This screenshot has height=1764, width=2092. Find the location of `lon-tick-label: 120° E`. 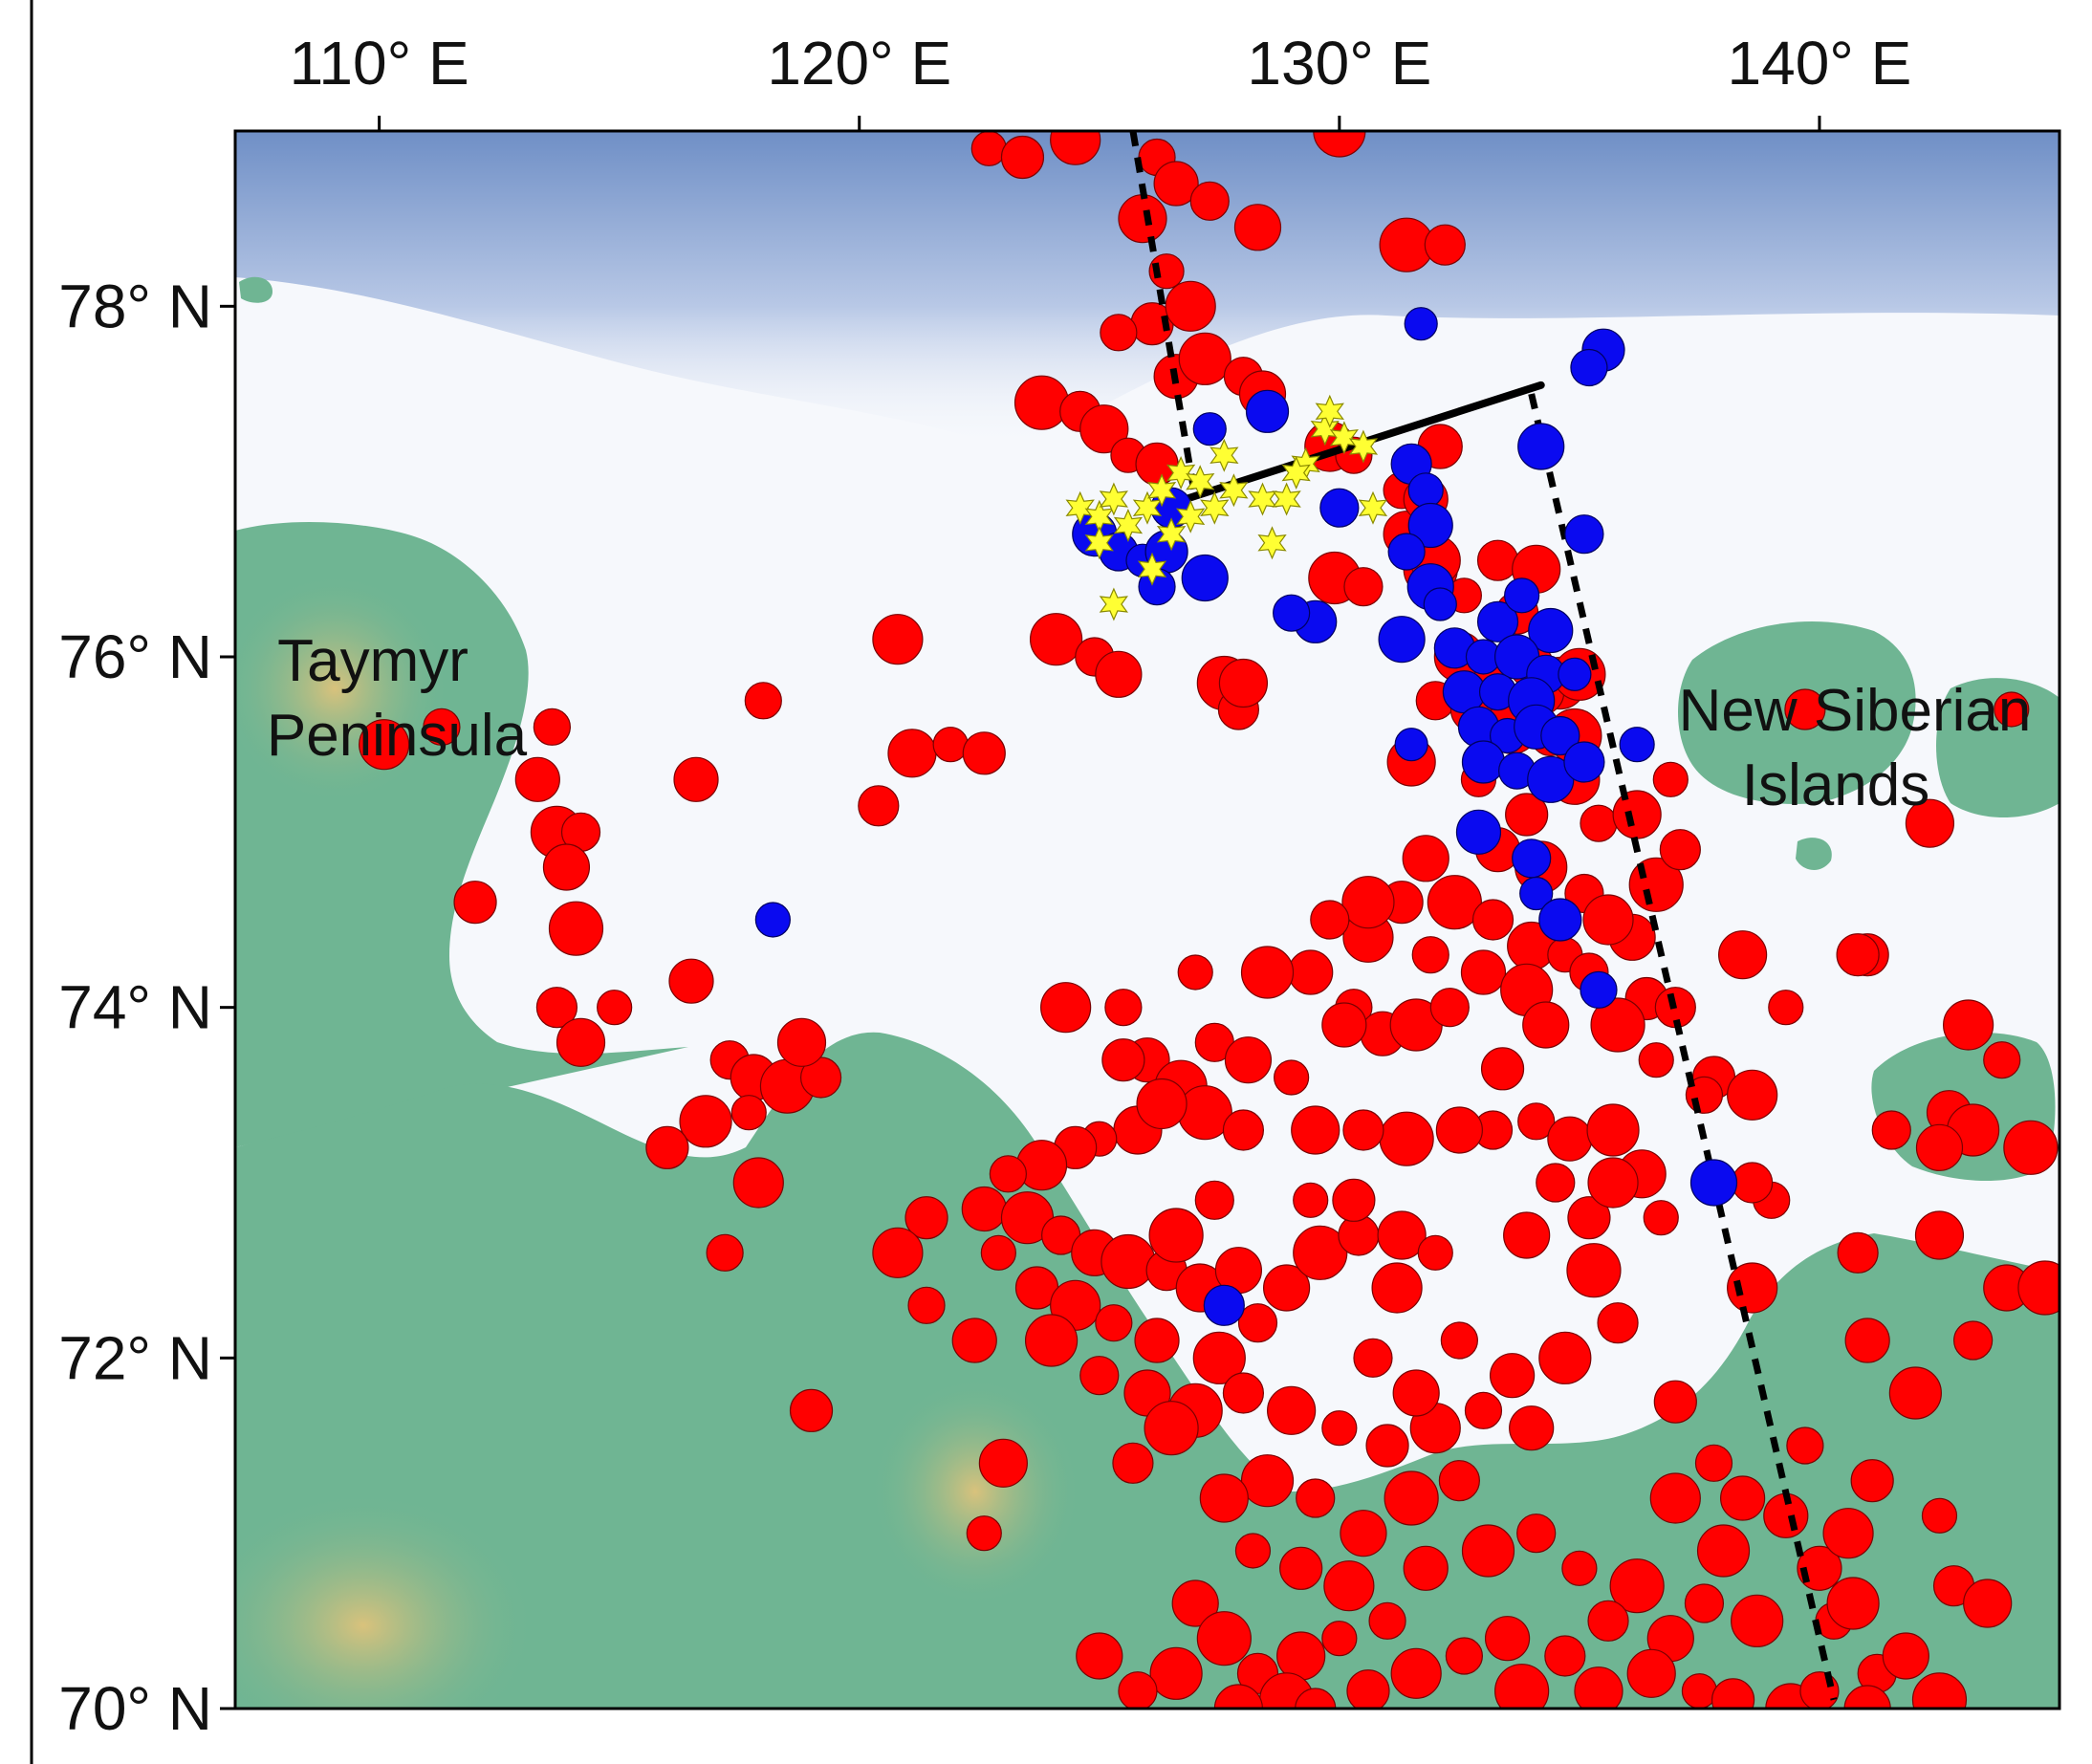

lon-tick-label: 120° E is located at coordinates (859, 63).